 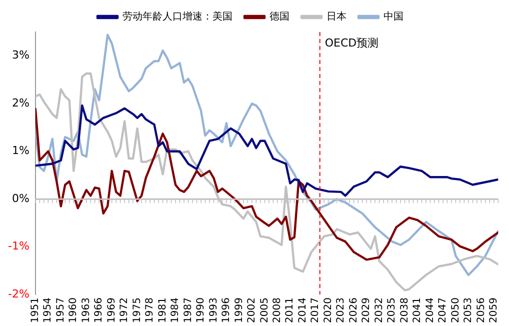 I want to click on legend-label: 中国, so click(x=394, y=16).